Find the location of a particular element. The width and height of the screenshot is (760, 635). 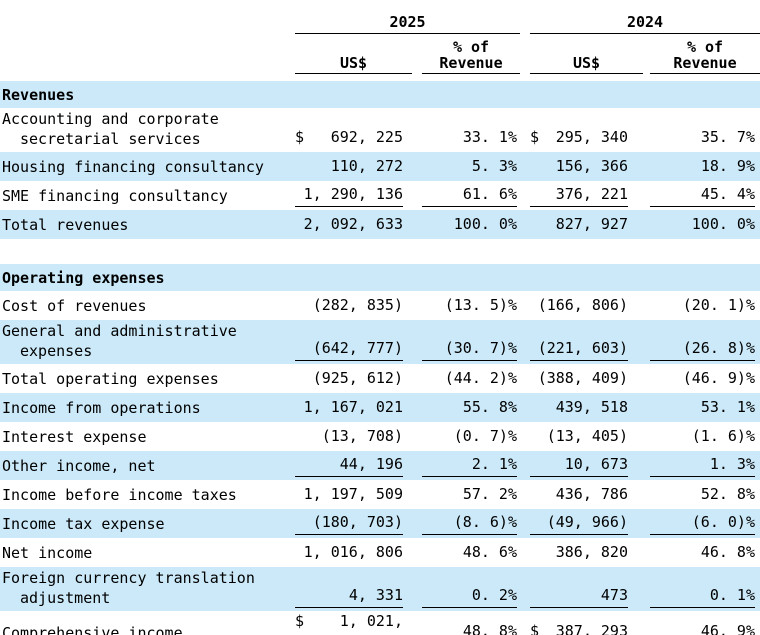

row-label-line: Foreign currency translation is located at coordinates (128, 578).